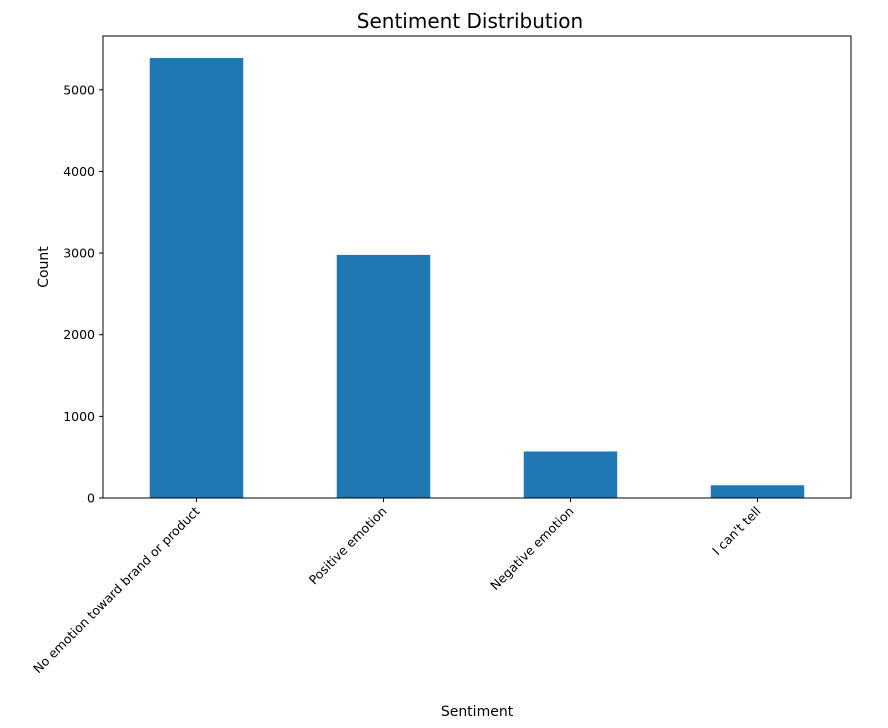 This screenshot has height=728, width=888. I want to click on x-tick-label: Positive emotion, so click(348, 546).